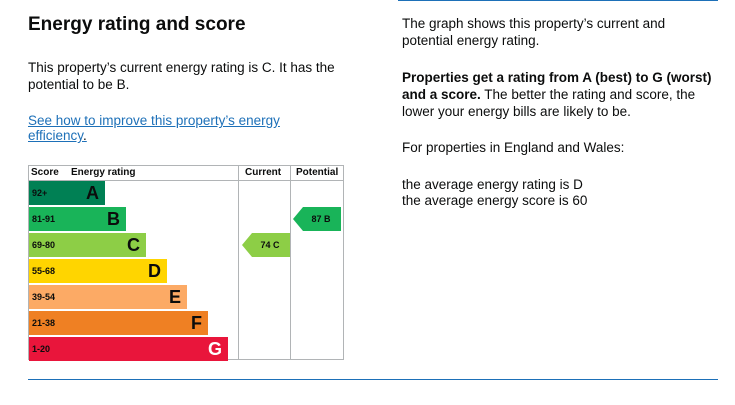  What do you see at coordinates (44, 219) in the screenshot?
I see `band-score-range: 81-91` at bounding box center [44, 219].